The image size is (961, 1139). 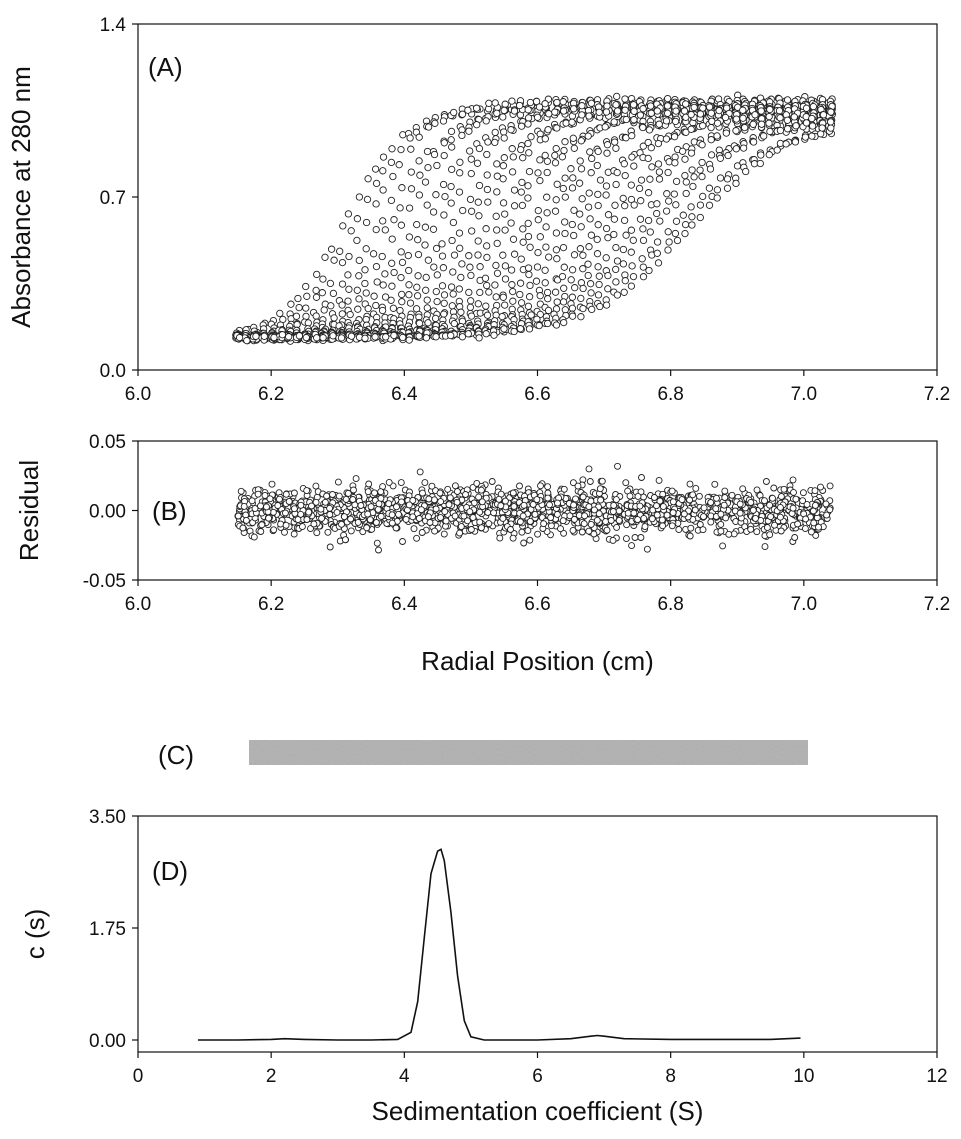 I want to click on x-tick-label: 6.2, so click(x=271, y=394).